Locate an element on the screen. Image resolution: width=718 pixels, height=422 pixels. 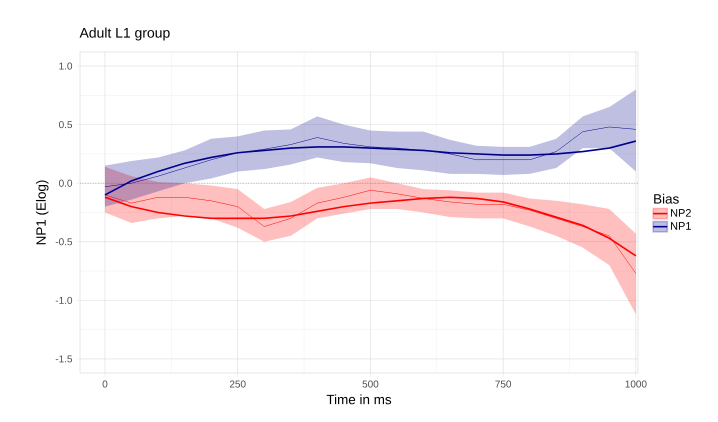
x-tick-label: 1000 is located at coordinates (636, 384).